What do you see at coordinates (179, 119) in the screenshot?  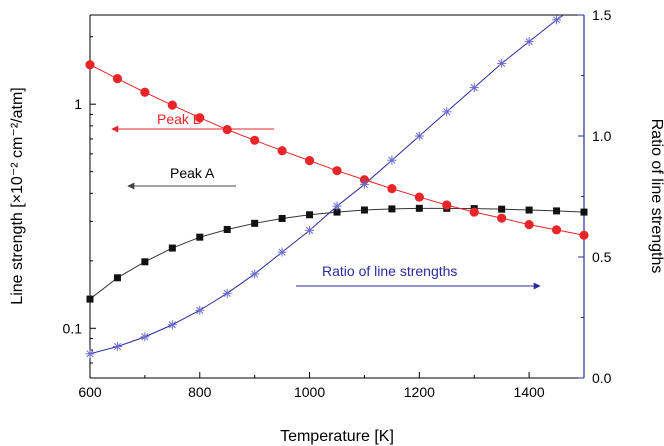 I see `annotation-peak-b: Peak B` at bounding box center [179, 119].